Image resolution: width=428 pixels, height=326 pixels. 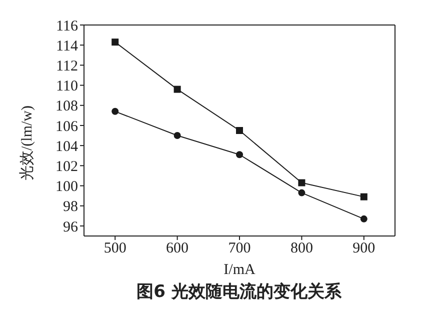 What do you see at coordinates (67, 86) in the screenshot?
I see `y-tick-label: 110` at bounding box center [67, 86].